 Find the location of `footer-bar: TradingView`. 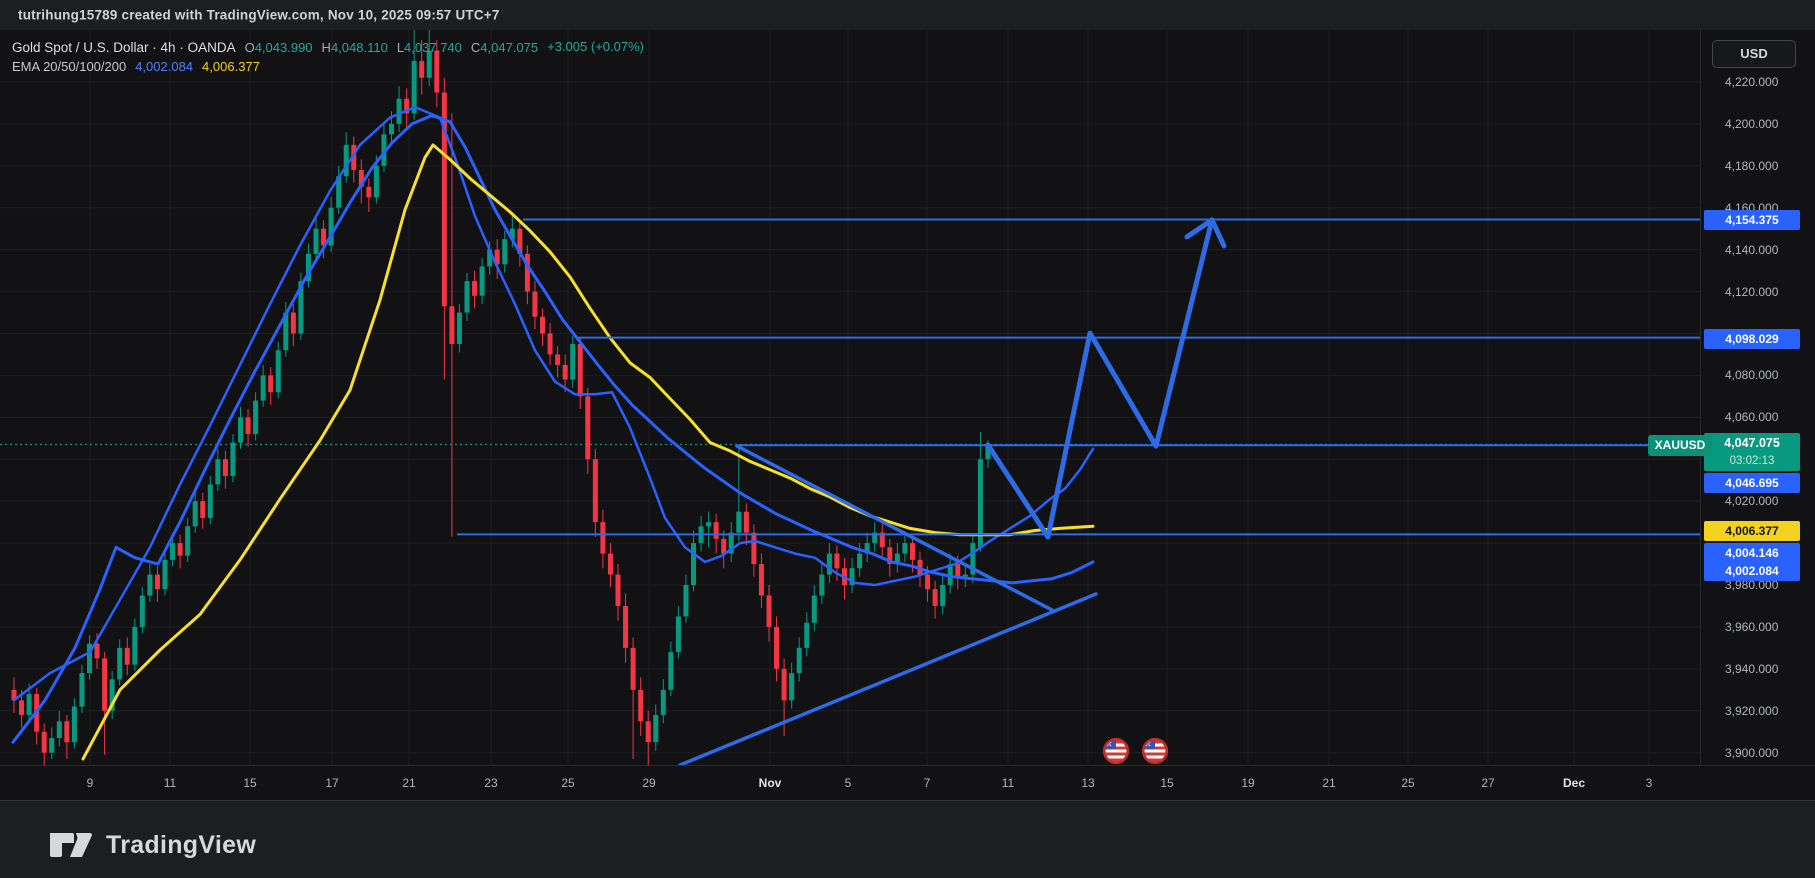

footer-bar: TradingView is located at coordinates (907, 839).